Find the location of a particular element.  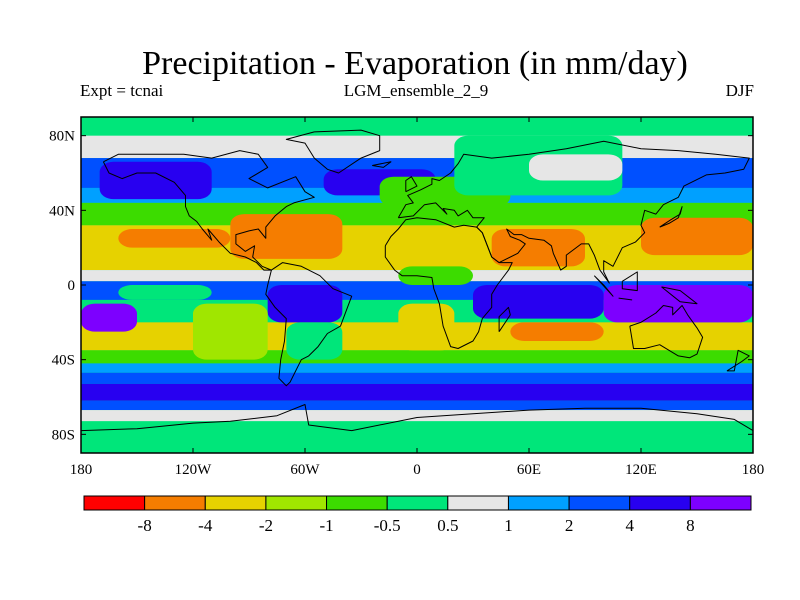

colorbar-label: 8 is located at coordinates (690, 525).